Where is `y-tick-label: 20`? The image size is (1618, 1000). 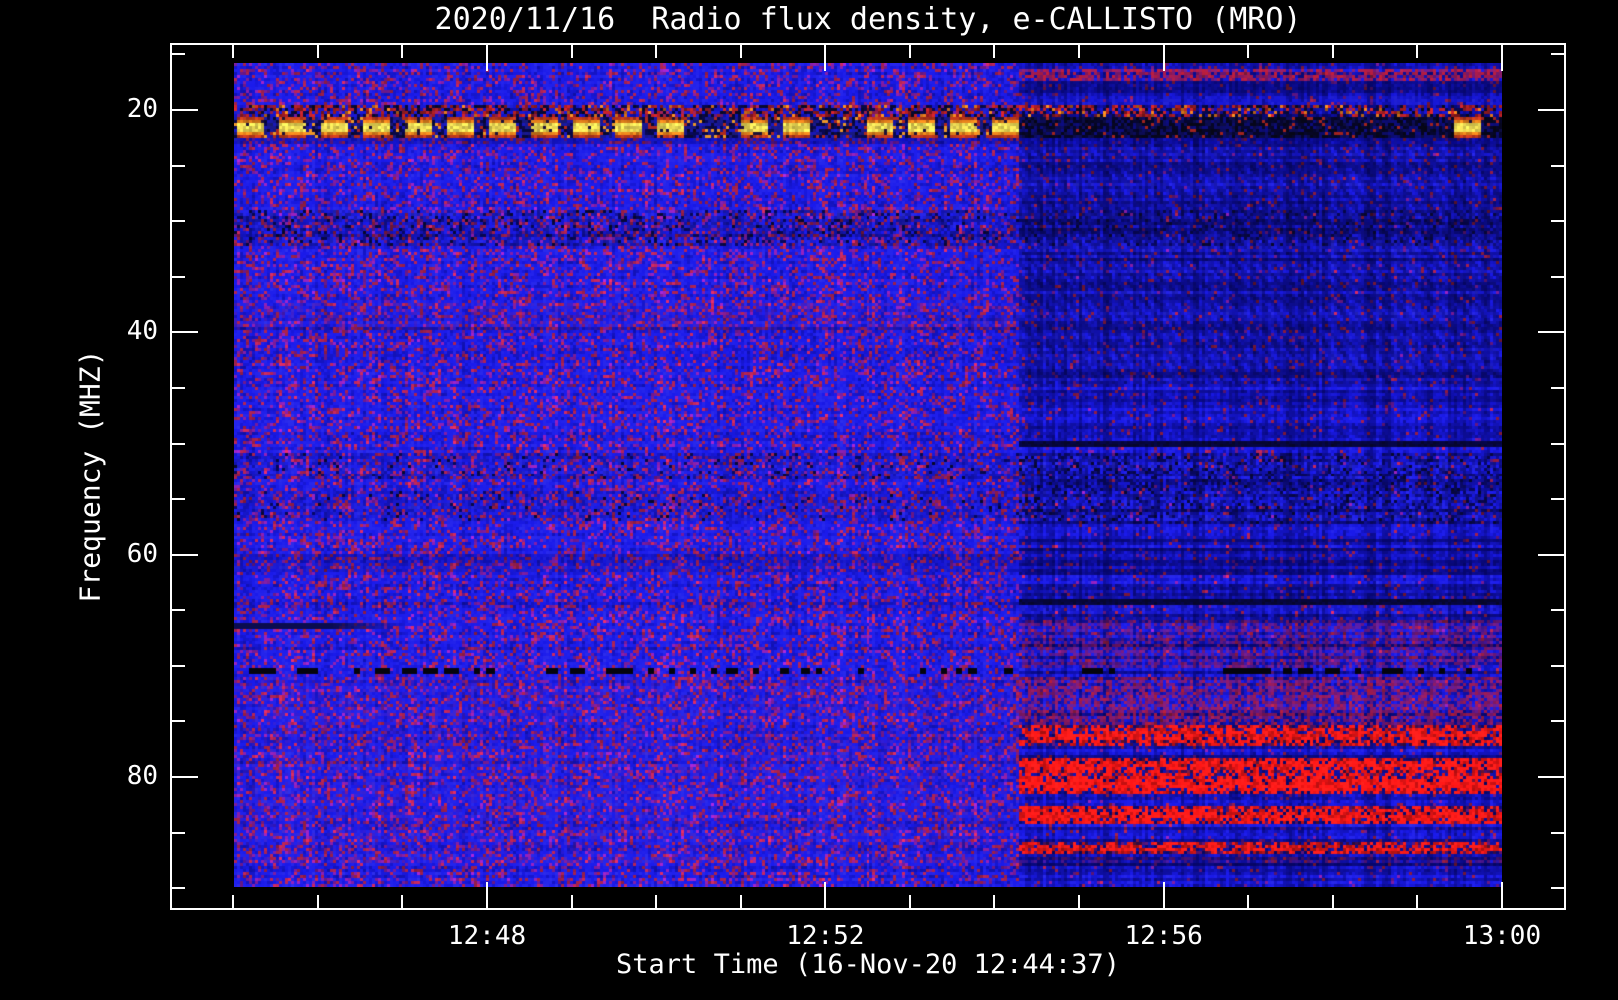
y-tick-label: 20 is located at coordinates (142, 109).